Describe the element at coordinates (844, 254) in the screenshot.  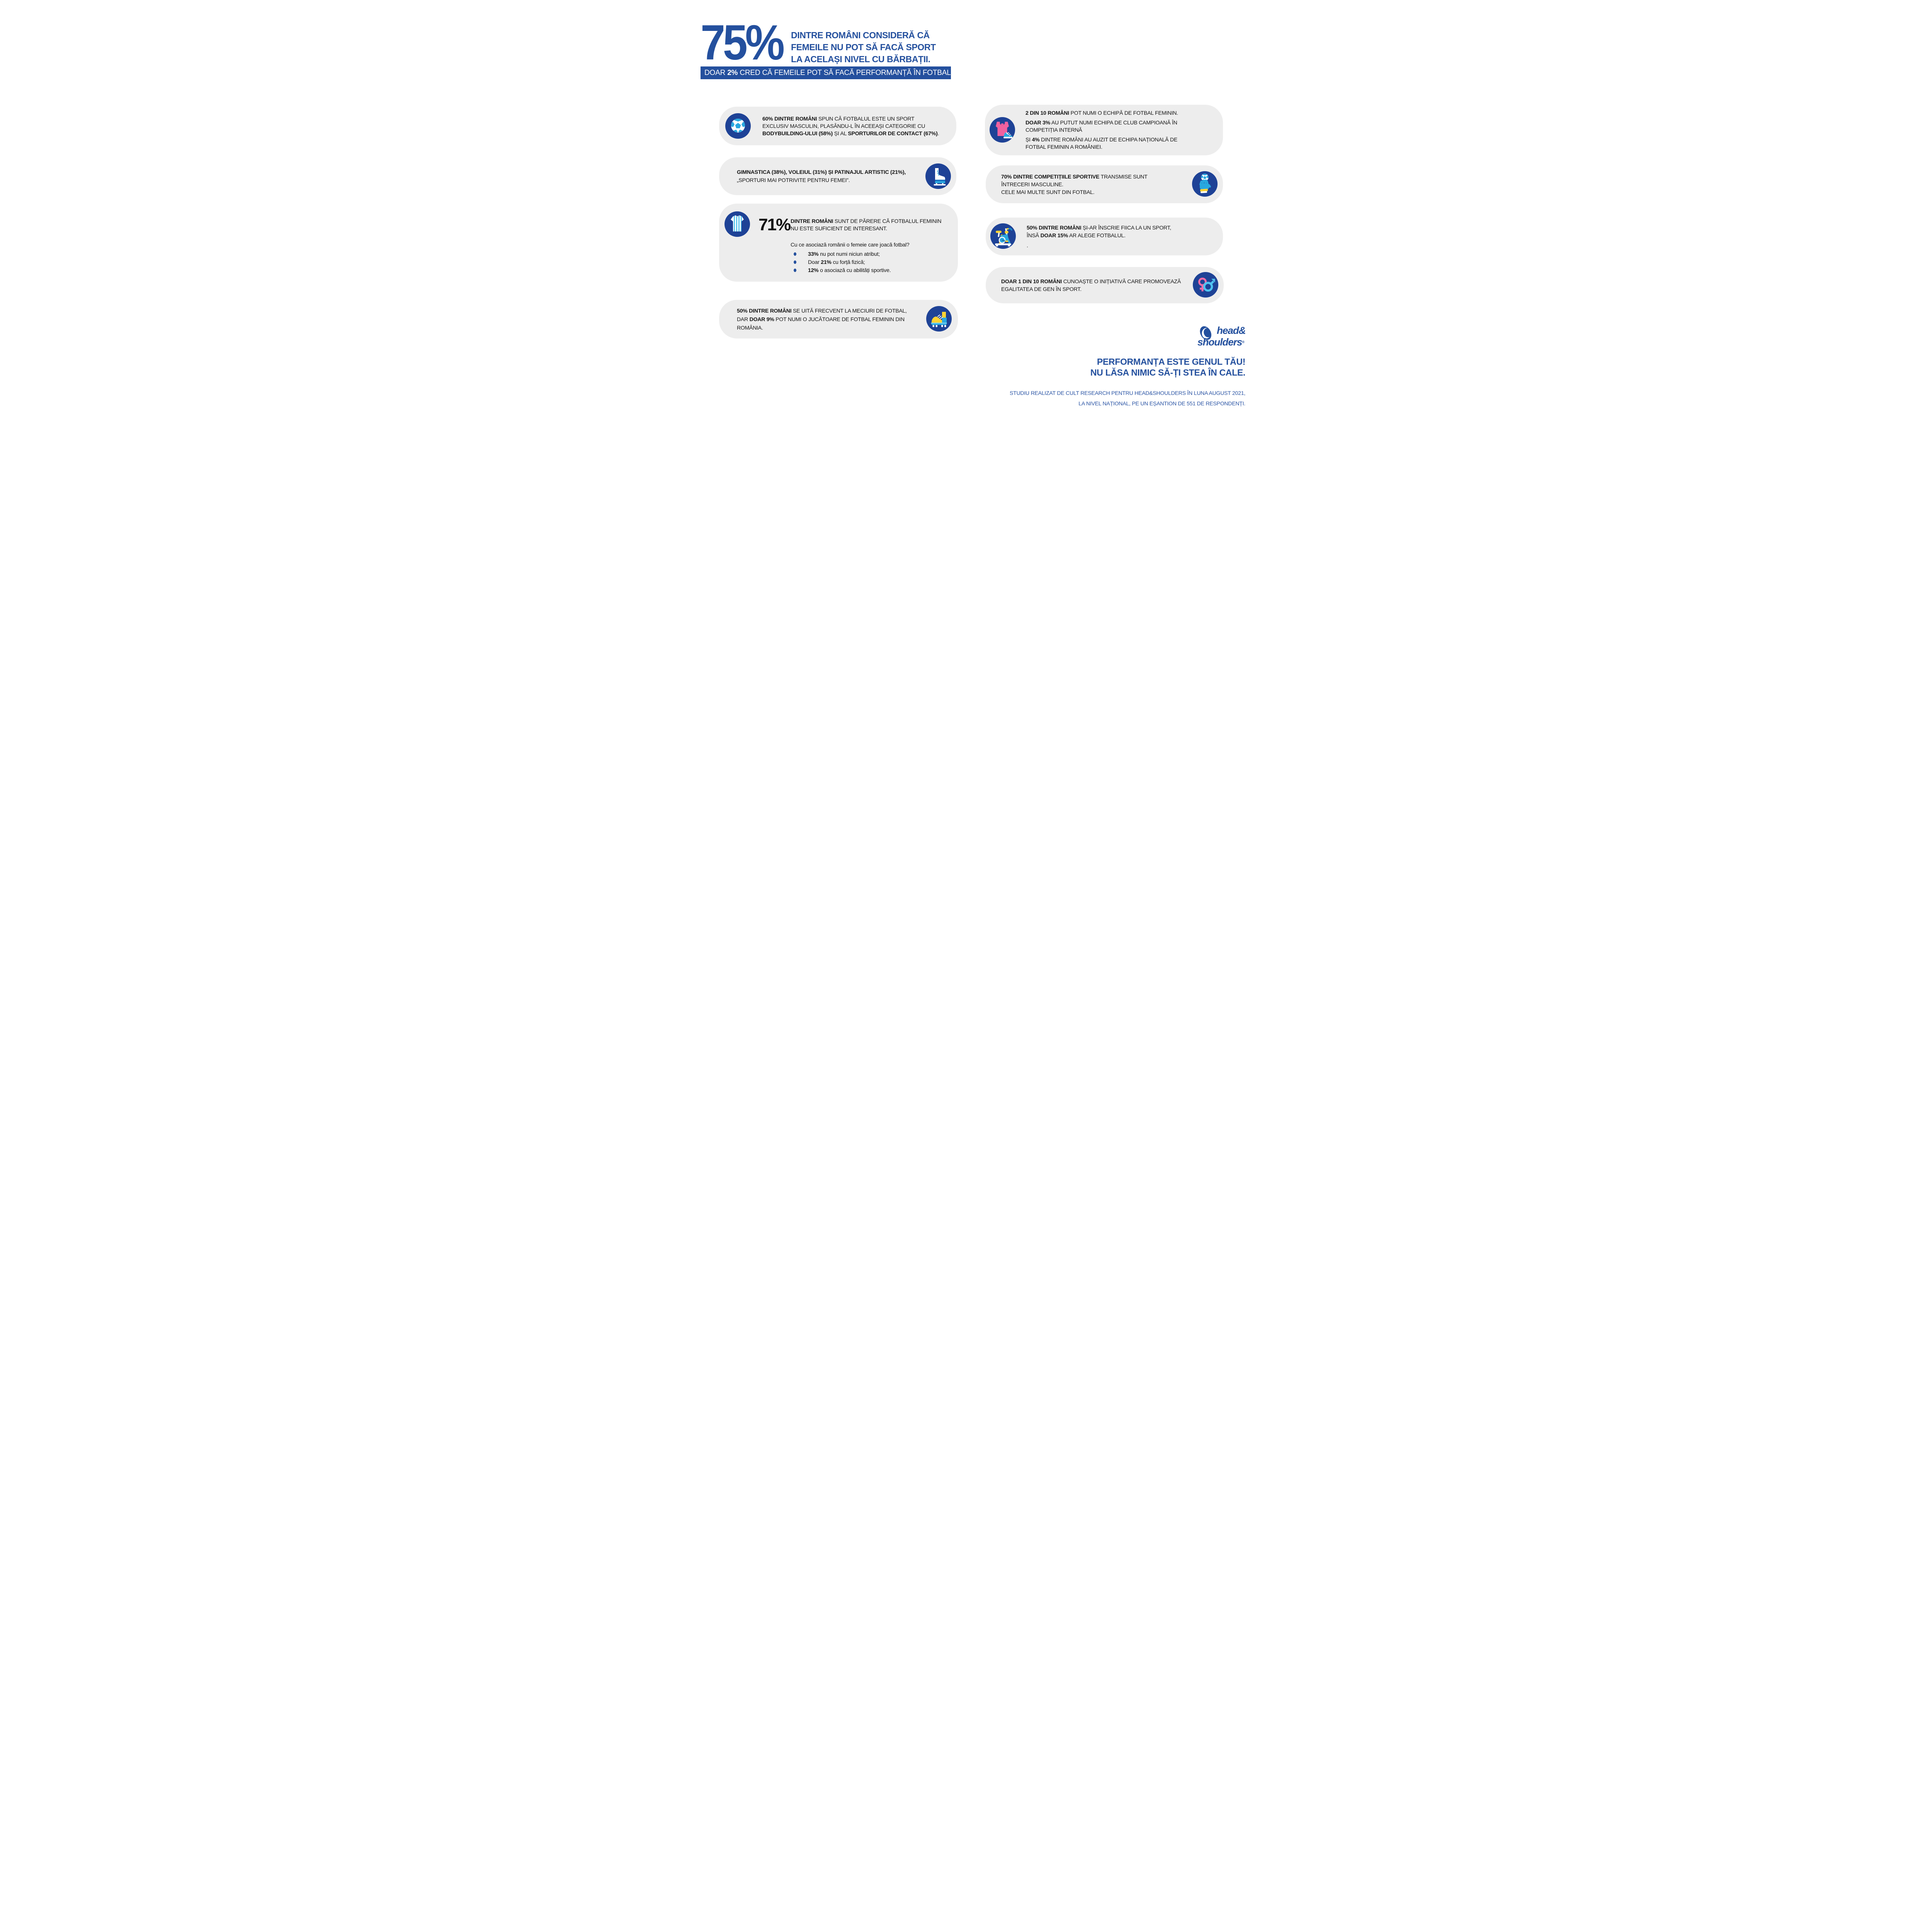
I see `bullet-text: 33% nu pot numi niciun atribut;` at that location.